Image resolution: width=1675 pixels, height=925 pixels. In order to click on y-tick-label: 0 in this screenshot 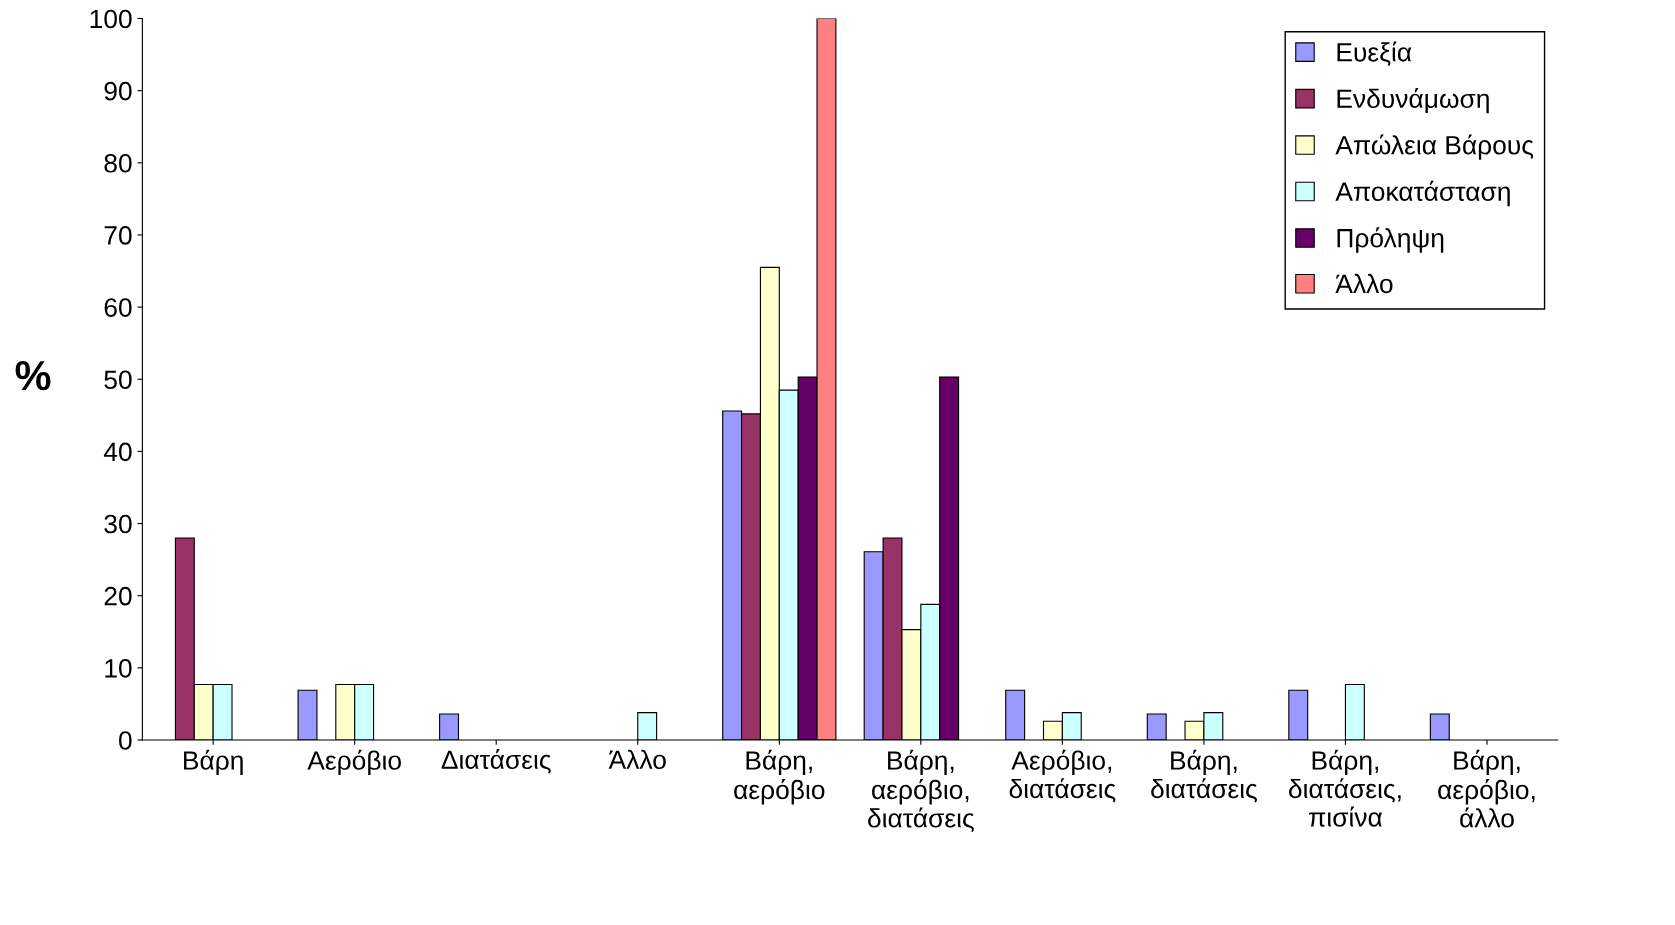, I will do `click(125, 740)`.